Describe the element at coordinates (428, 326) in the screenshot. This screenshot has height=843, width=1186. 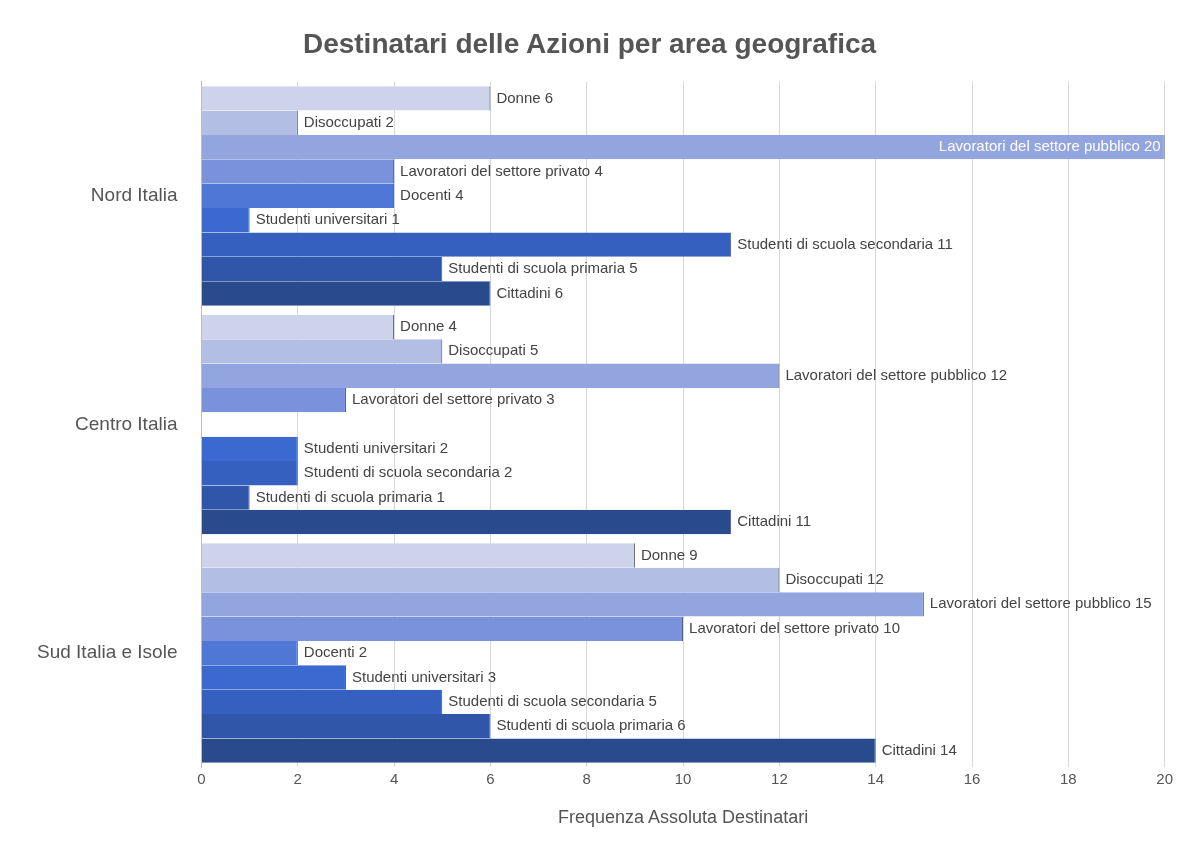
I see `data-label: Donne 4` at that location.